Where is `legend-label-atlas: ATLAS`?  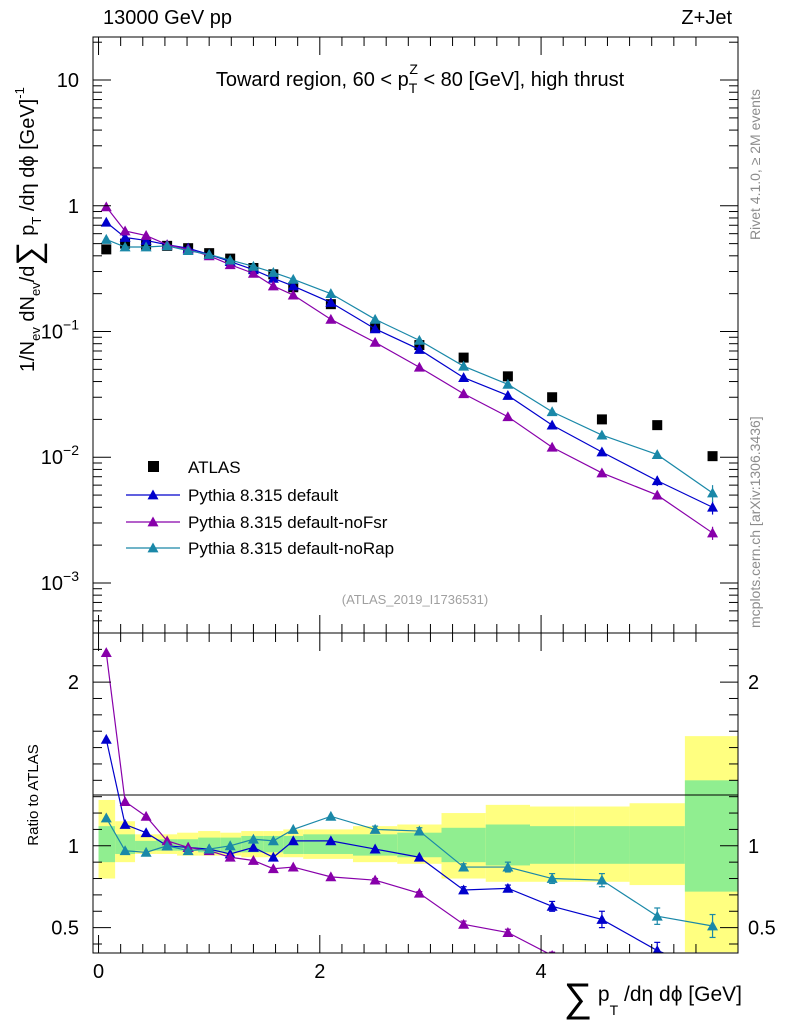 legend-label-atlas: ATLAS is located at coordinates (214, 467).